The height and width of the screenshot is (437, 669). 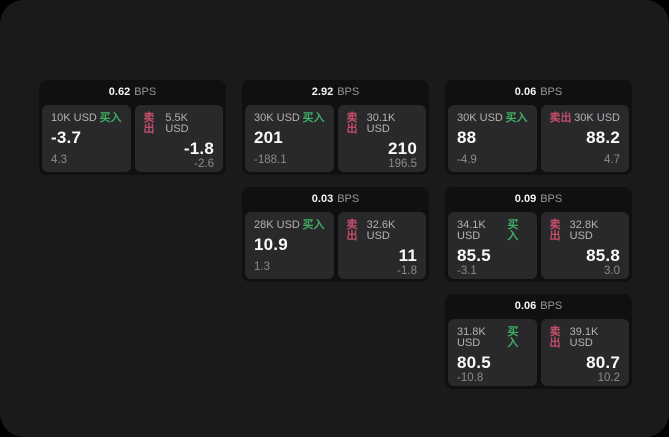 I want to click on sell-panel: 卖出 39.1K USD 80.7 10.2, so click(x=584, y=352).